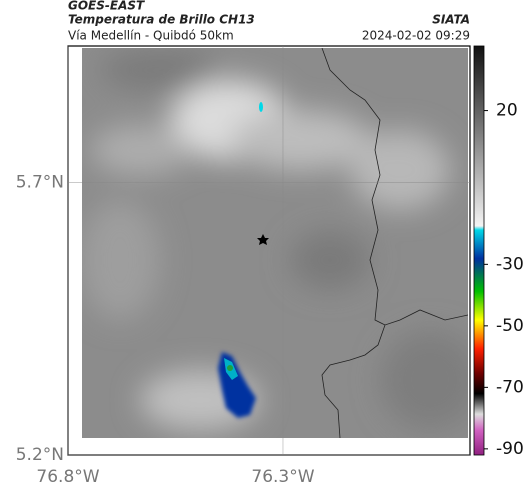  What do you see at coordinates (510, 326) in the screenshot?
I see `colorbar-tick-label: -50` at bounding box center [510, 326].